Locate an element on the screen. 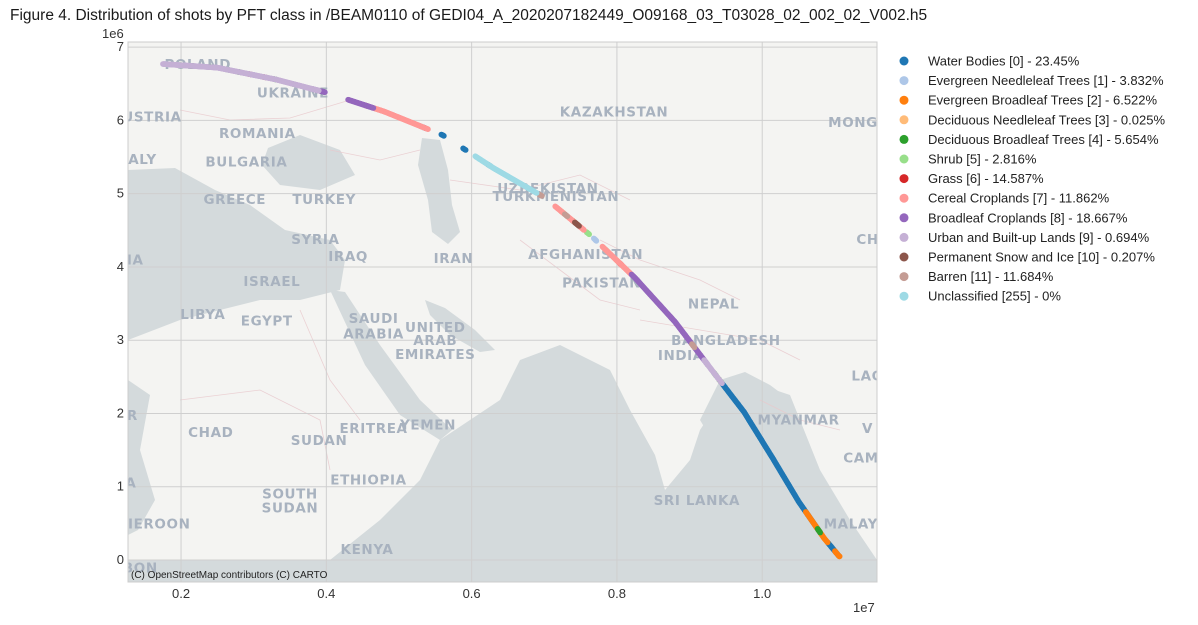 The width and height of the screenshot is (1198, 625). basemap-place-label: IRAN is located at coordinates (454, 259).